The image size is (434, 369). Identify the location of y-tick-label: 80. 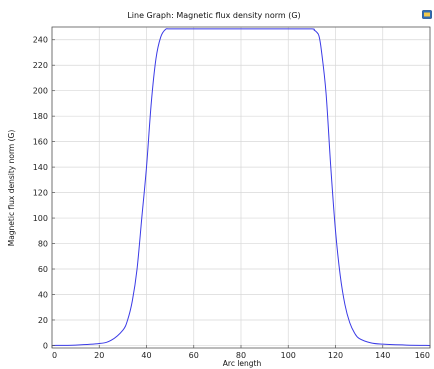
(43, 244).